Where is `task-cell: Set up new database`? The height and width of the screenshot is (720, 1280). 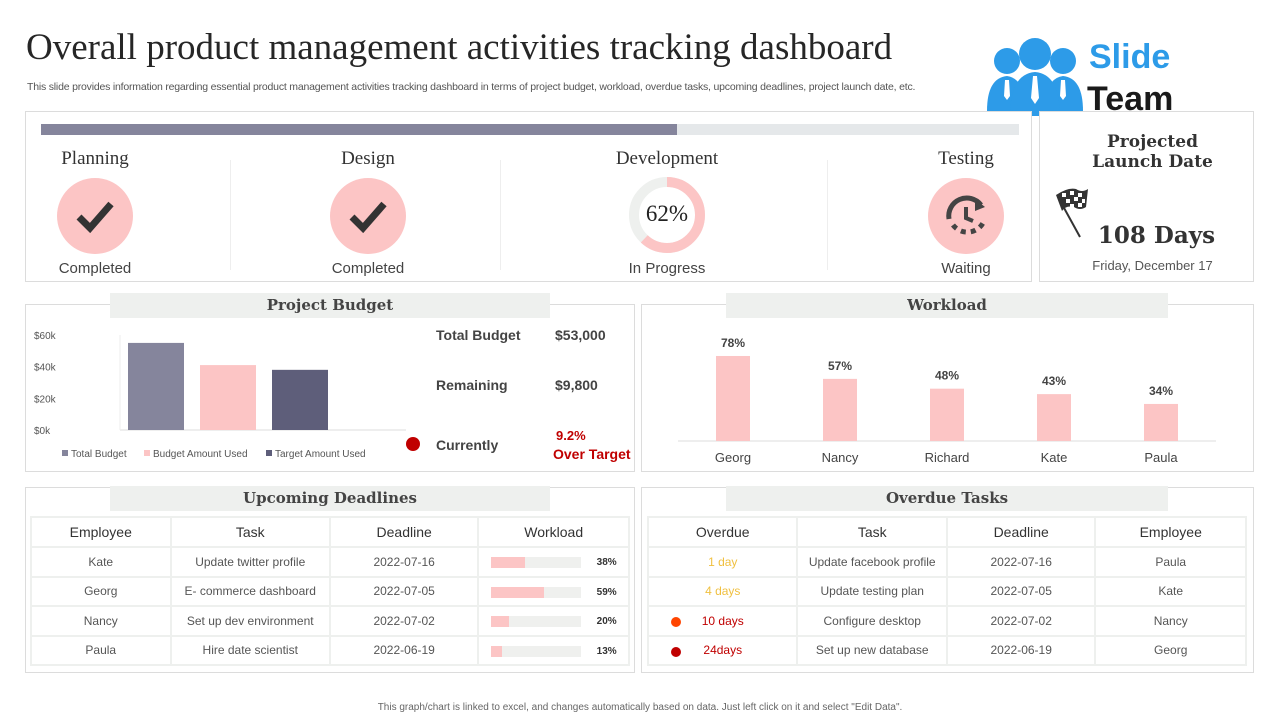 task-cell: Set up new database is located at coordinates (872, 650).